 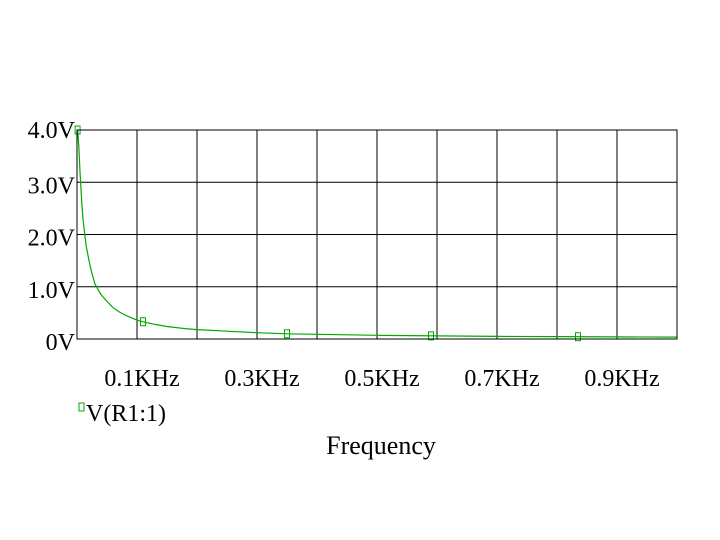 I want to click on y-axis: 0V 1.0V 2.0V 3.0V 4.0V, so click(x=52, y=237).